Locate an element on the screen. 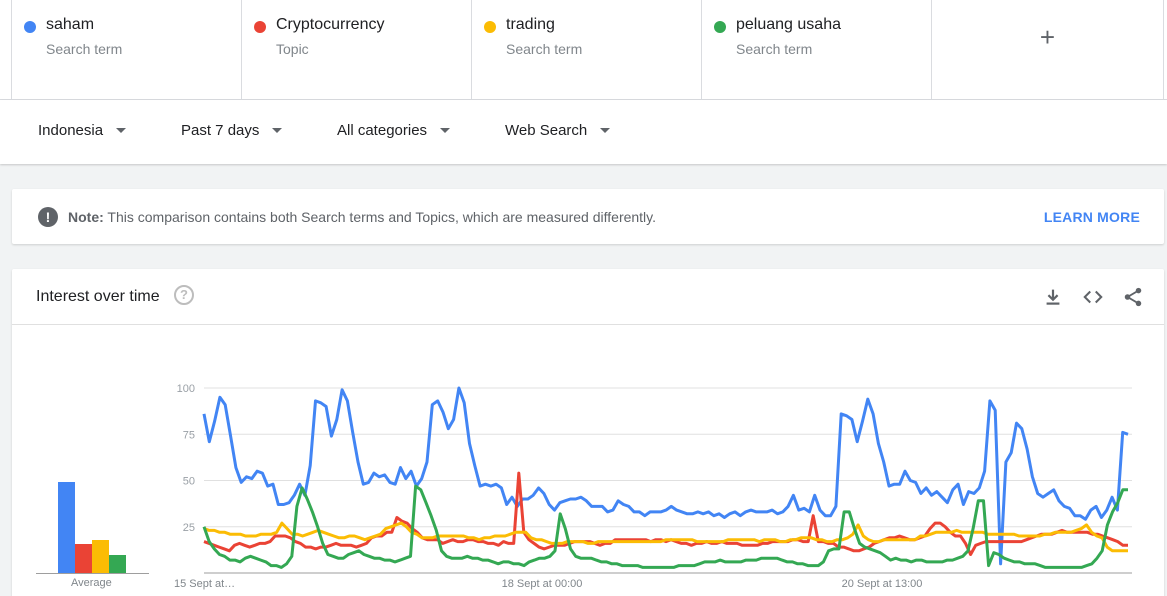 The height and width of the screenshot is (596, 1167). term-trading: trading Search term is located at coordinates (587, 50).